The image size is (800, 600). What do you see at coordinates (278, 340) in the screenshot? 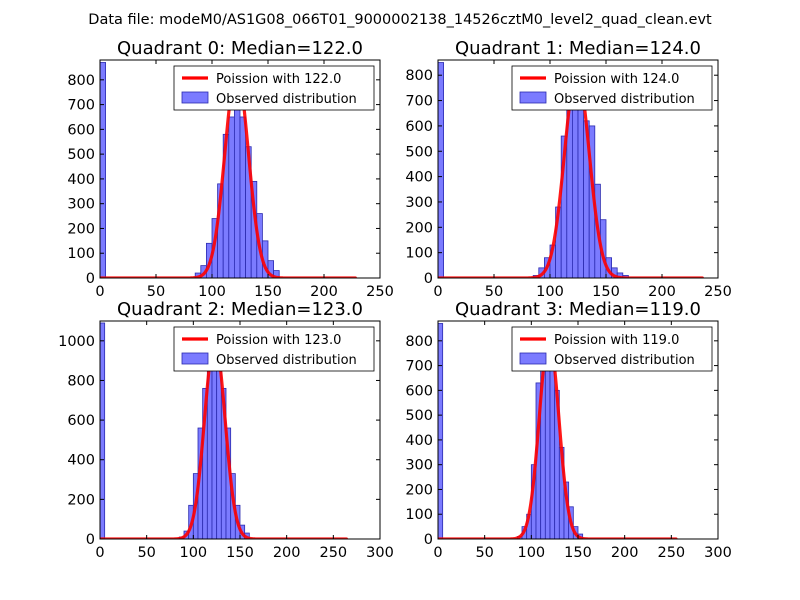
I see `legend-label: Poission with 123.0` at bounding box center [278, 340].